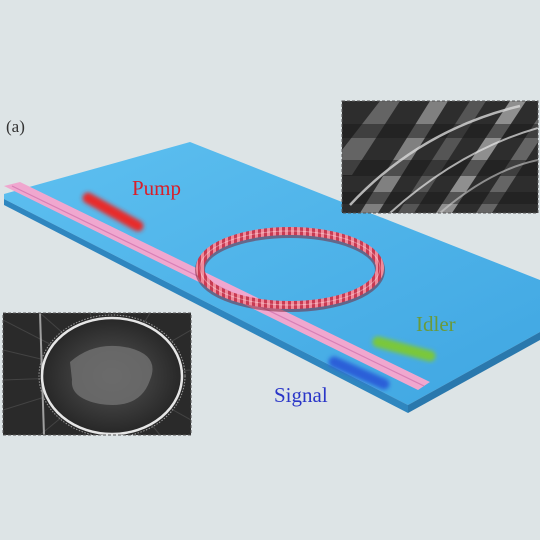 The width and height of the screenshot is (540, 540). I want to click on sem-ring-overview, so click(97, 374).